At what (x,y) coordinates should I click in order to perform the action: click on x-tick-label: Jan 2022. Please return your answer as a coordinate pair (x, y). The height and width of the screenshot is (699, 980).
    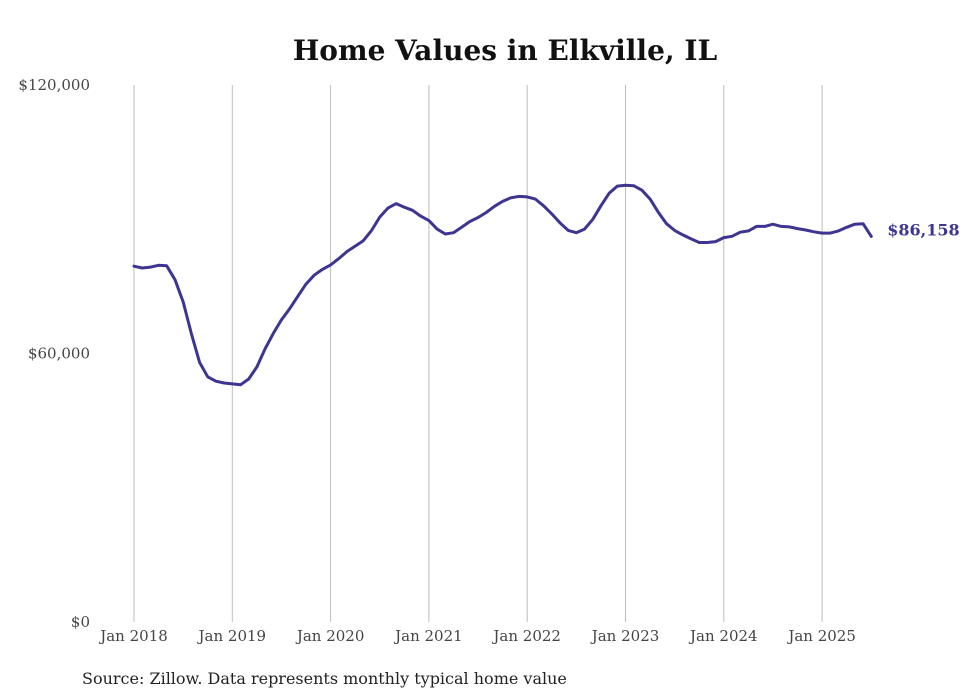
    Looking at the image, I should click on (526, 636).